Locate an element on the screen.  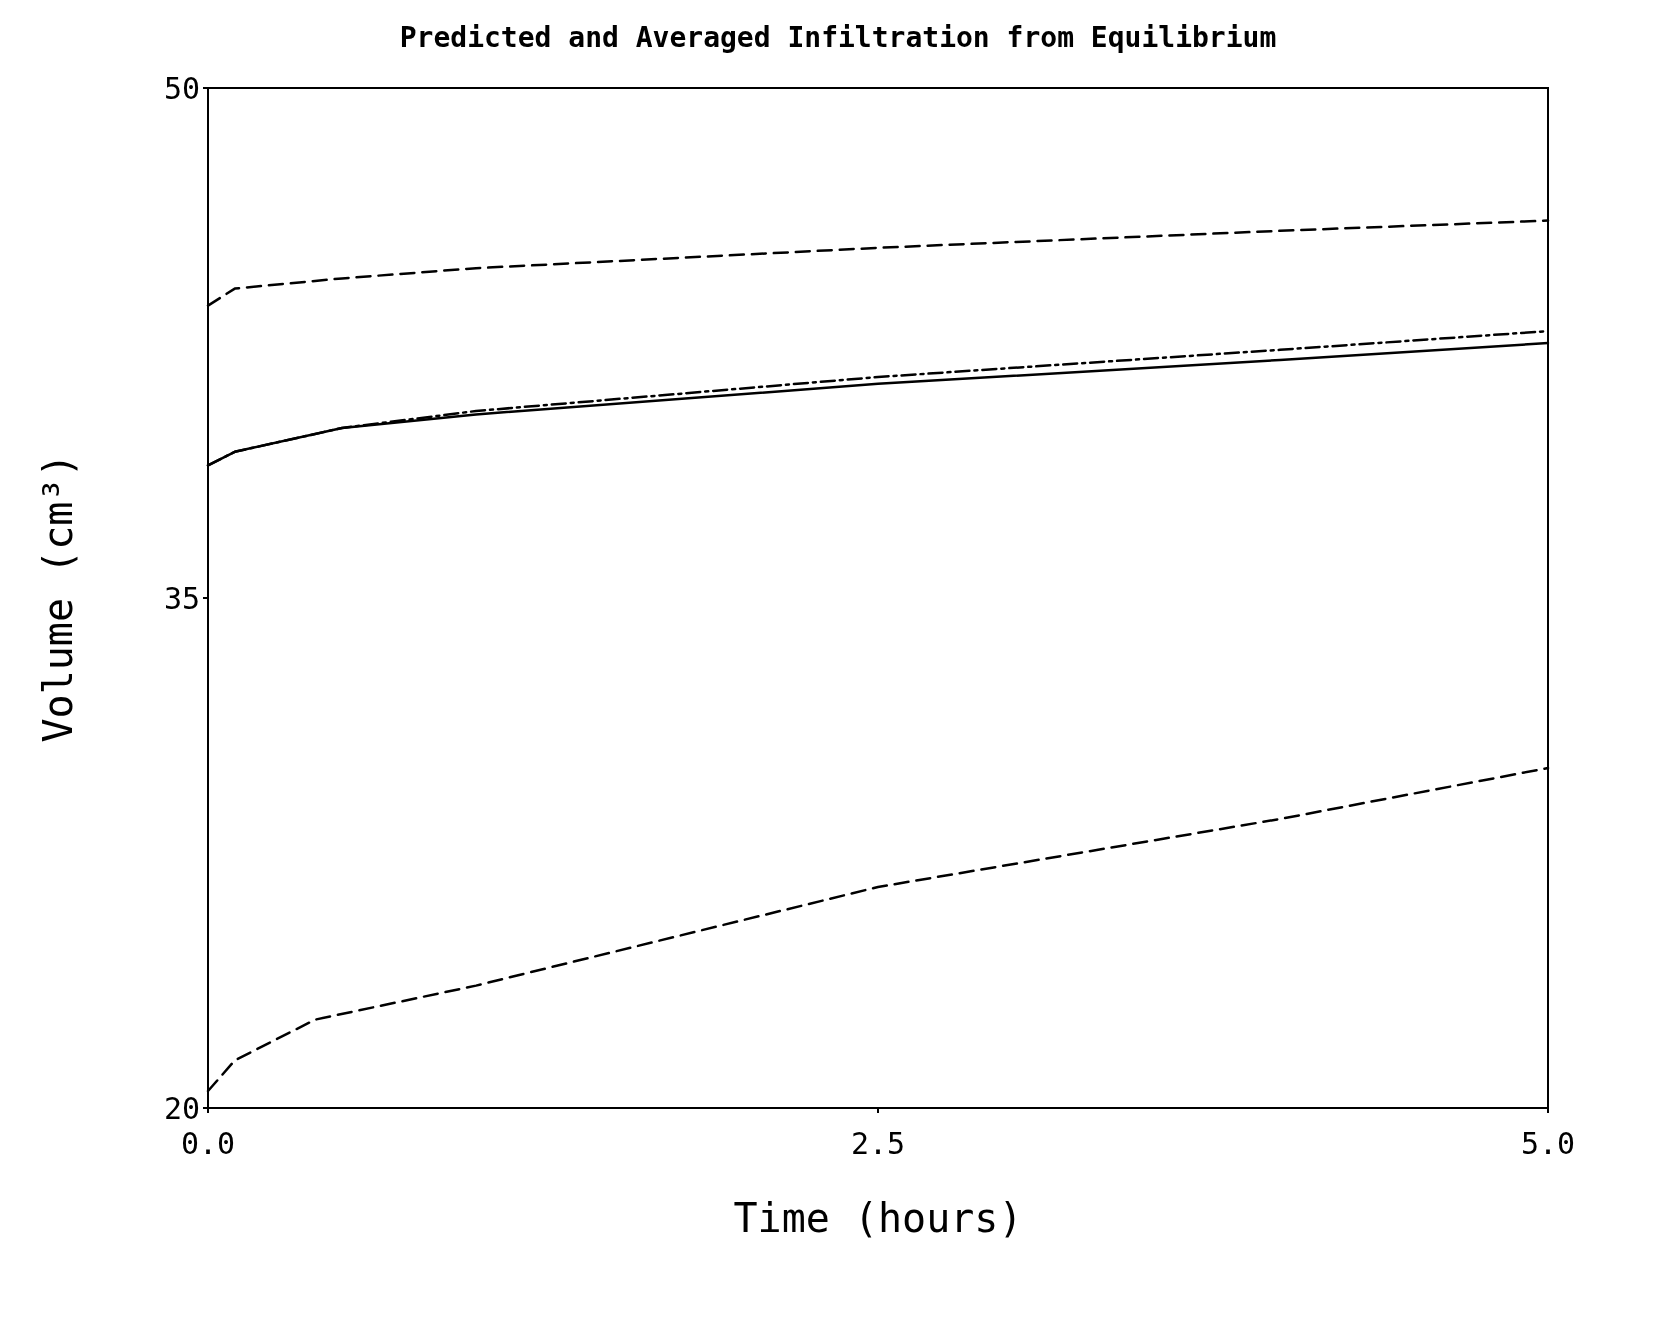
y-tick-label: 20 is located at coordinates (181, 1108).